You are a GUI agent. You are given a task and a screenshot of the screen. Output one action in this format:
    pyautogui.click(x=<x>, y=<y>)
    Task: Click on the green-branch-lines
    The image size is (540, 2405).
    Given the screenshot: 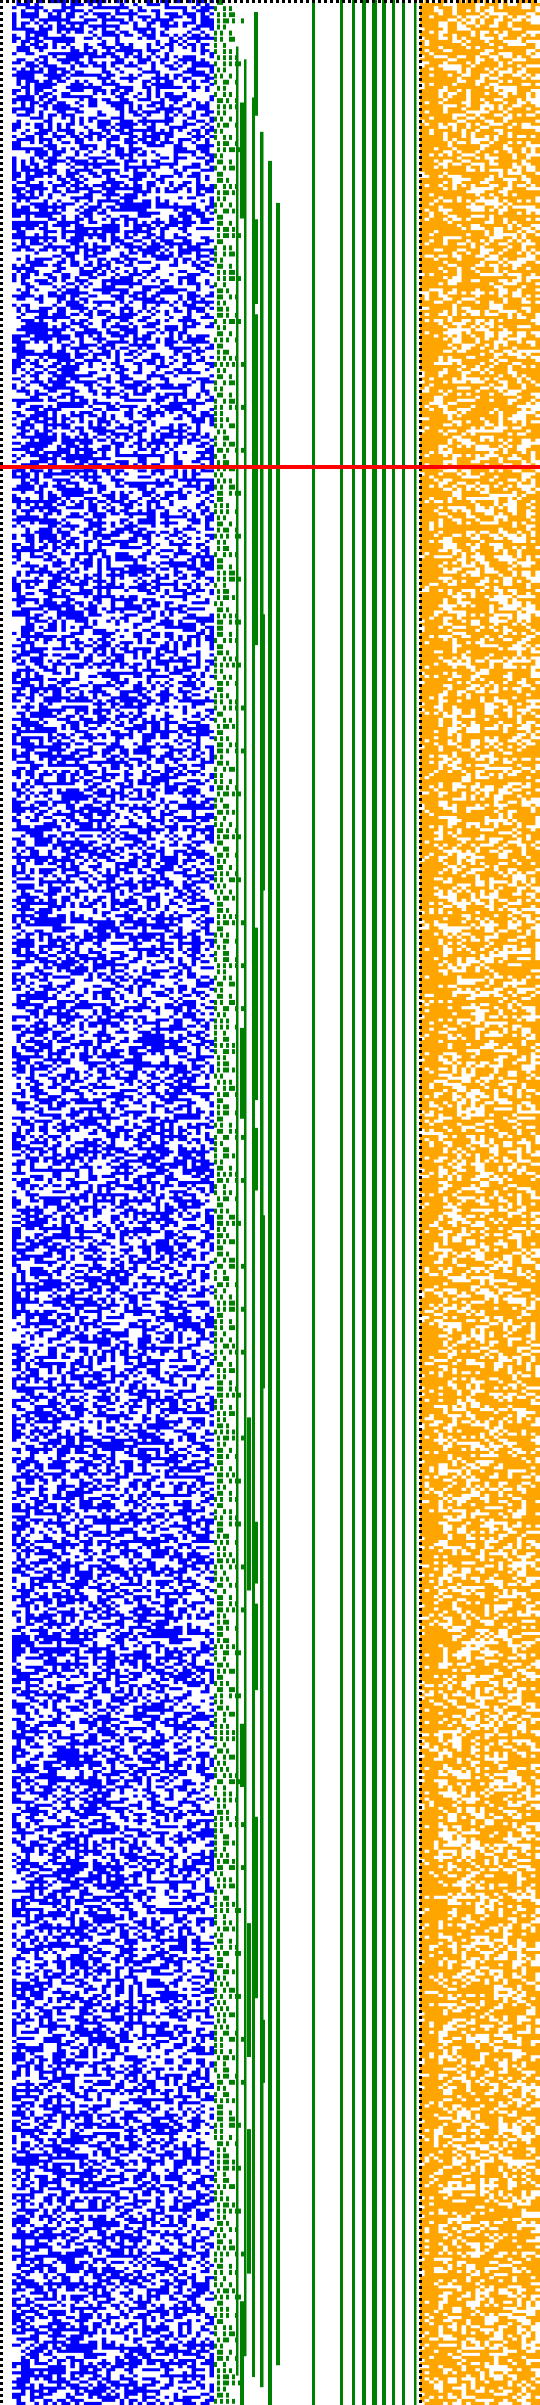 What is the action you would take?
    pyautogui.click(x=243, y=1202)
    